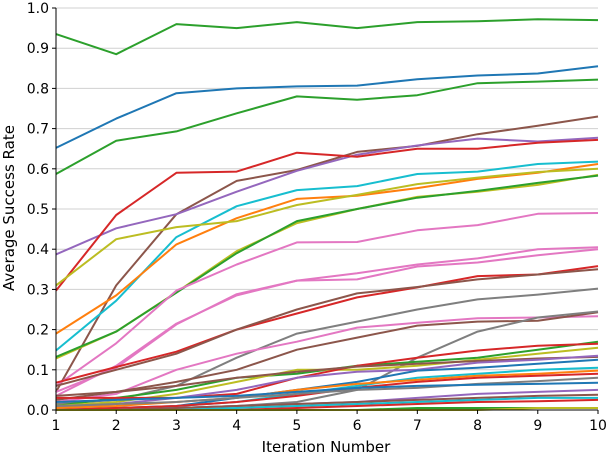 This screenshot has height=456, width=606. I want to click on x-tick-label: 10, so click(597, 426).